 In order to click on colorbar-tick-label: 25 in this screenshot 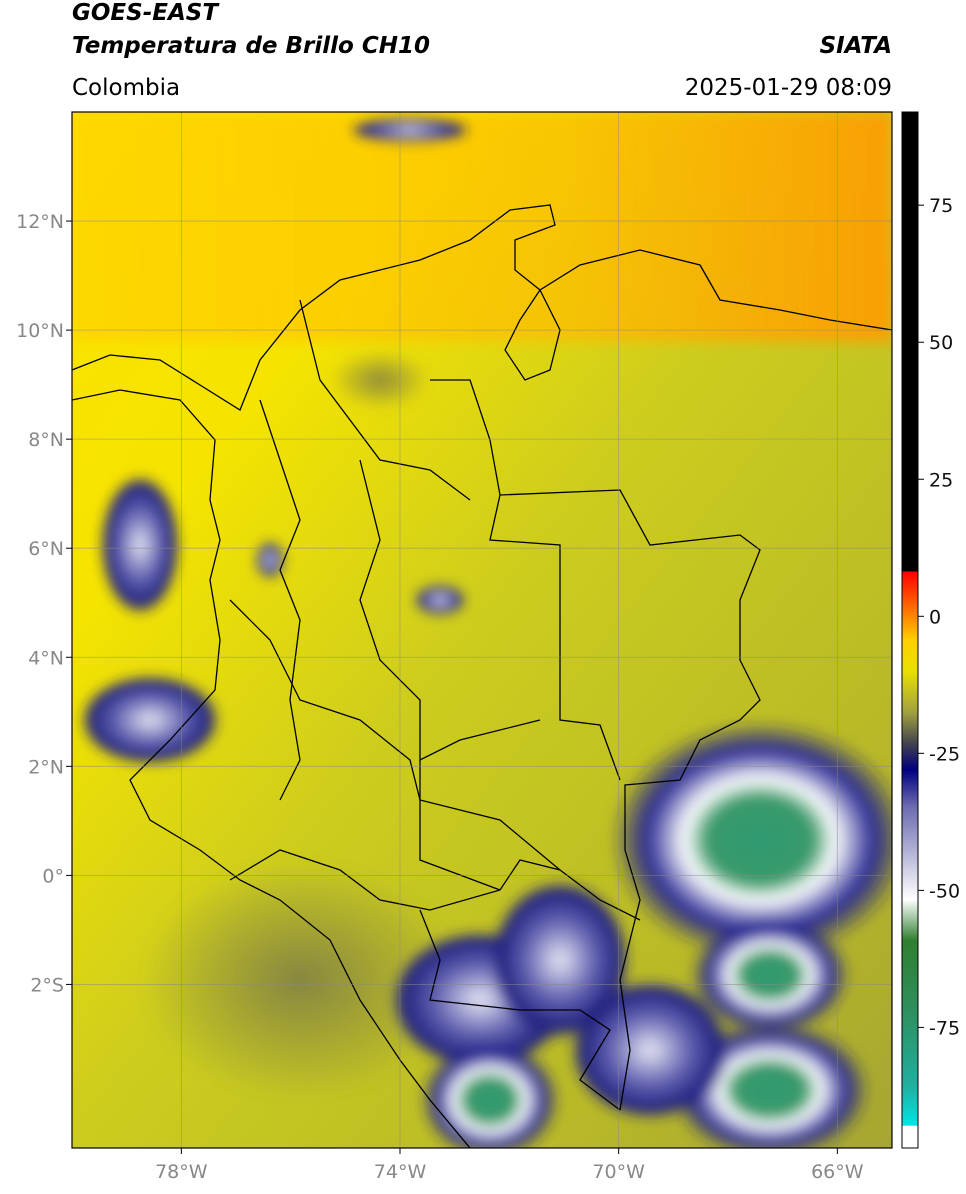, I will do `click(941, 480)`.